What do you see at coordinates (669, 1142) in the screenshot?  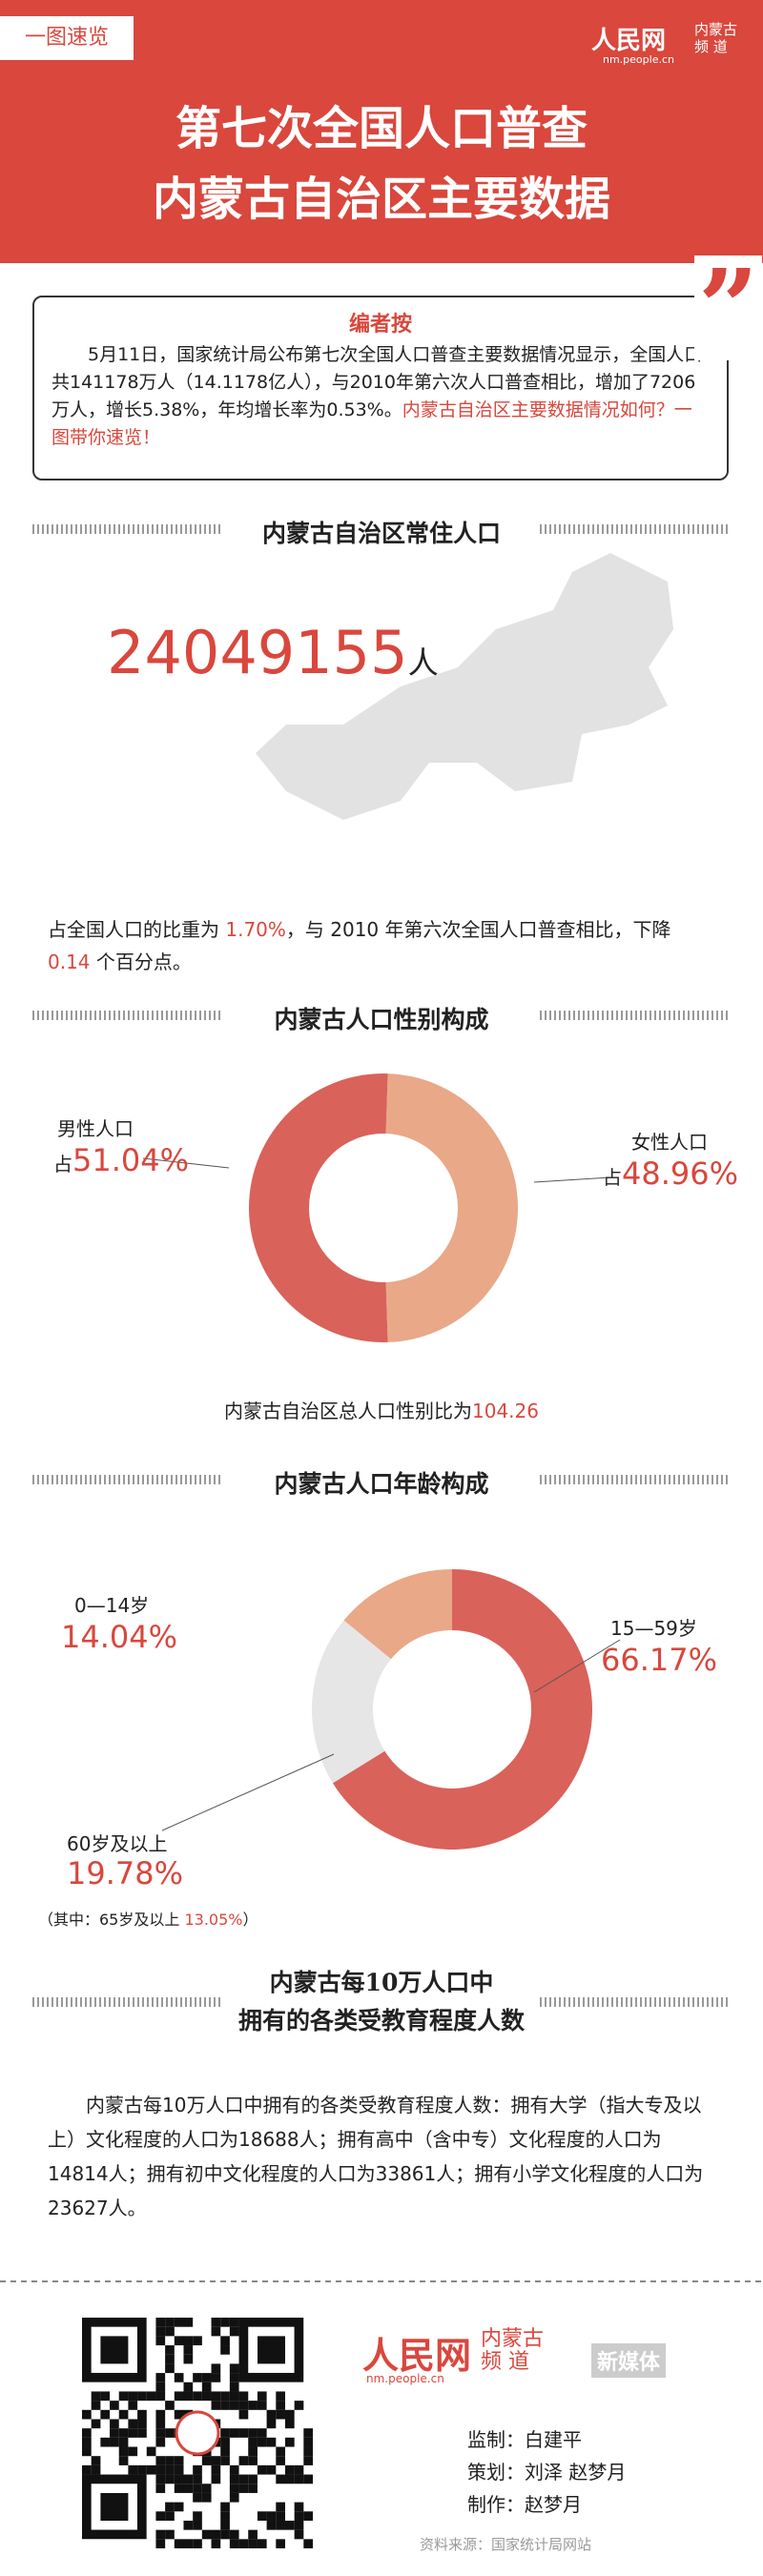 I see `gender-label: 女性人口` at bounding box center [669, 1142].